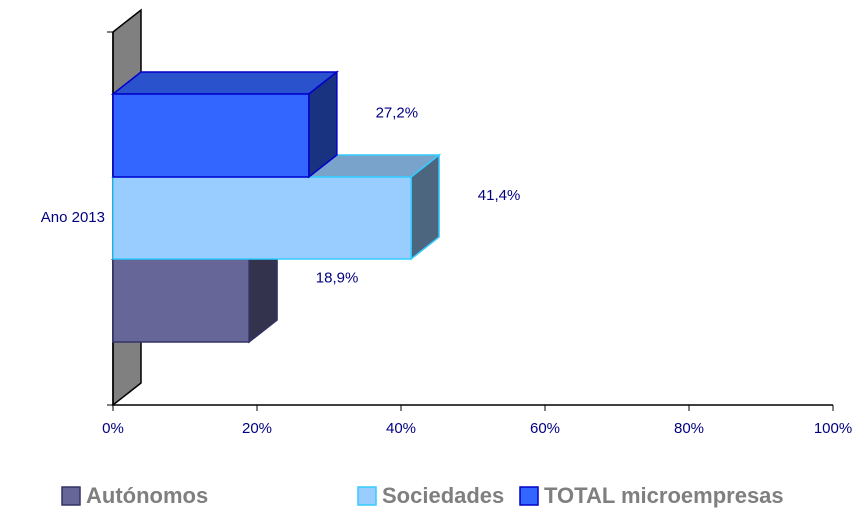 Image resolution: width=865 pixels, height=516 pixels. Describe the element at coordinates (545, 428) in the screenshot. I see `x-tick-label: 60%` at that location.